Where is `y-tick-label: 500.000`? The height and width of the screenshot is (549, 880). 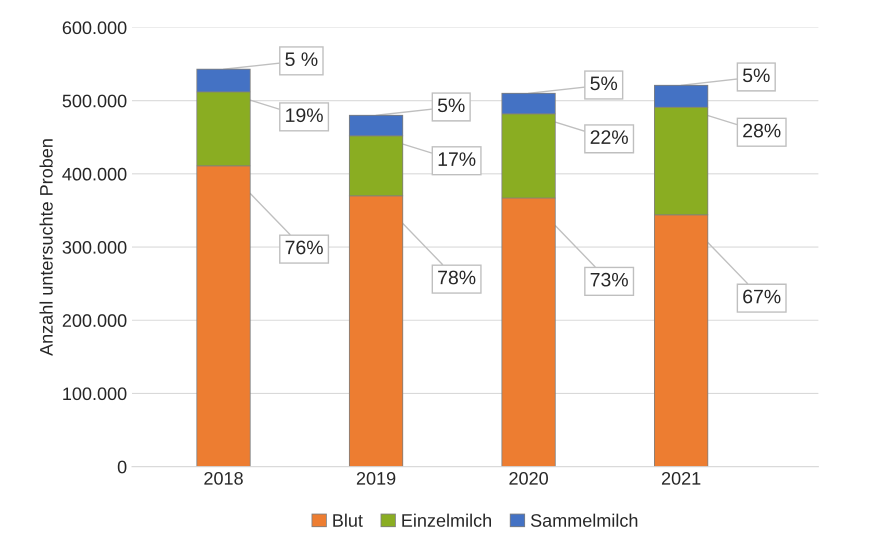 y-tick-label: 500.000 is located at coordinates (94, 101).